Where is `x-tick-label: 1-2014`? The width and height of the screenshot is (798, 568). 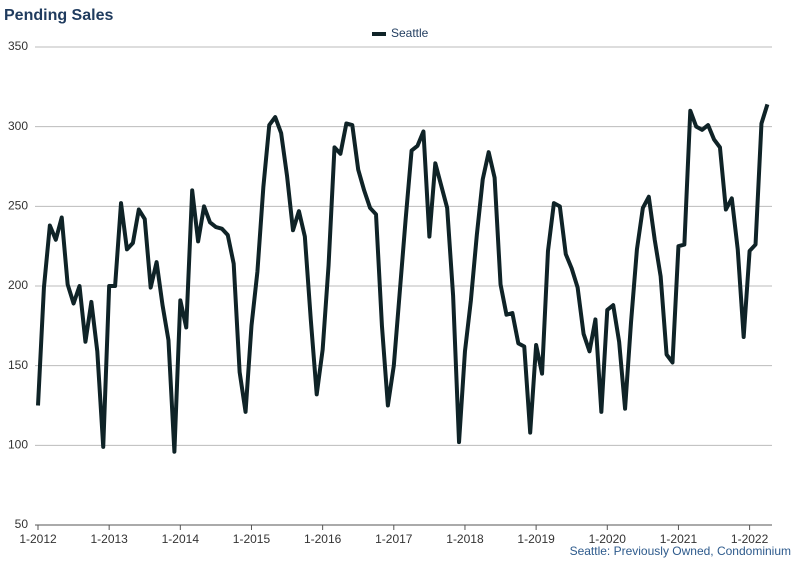
x-tick-label: 1-2014 is located at coordinates (181, 539).